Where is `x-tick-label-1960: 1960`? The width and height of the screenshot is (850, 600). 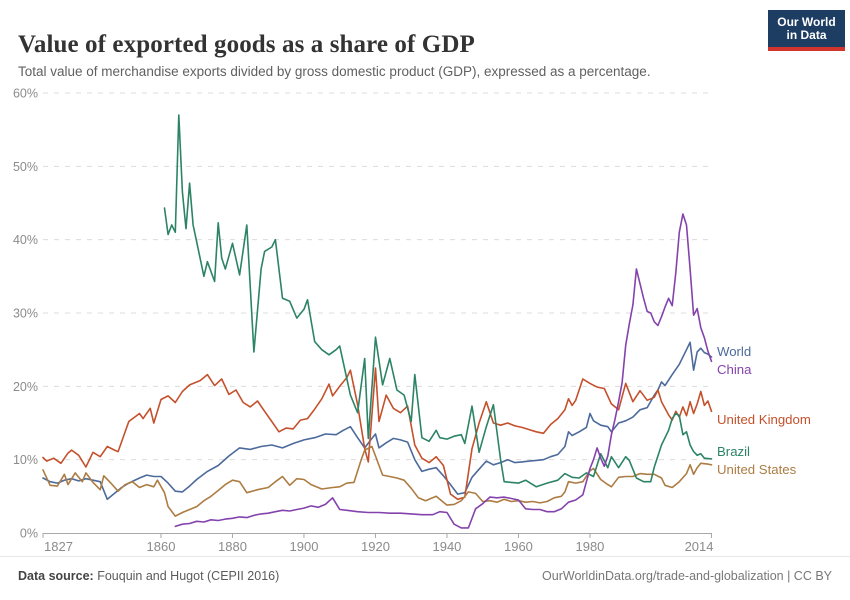
x-tick-label-1960: 1960 is located at coordinates (518, 546).